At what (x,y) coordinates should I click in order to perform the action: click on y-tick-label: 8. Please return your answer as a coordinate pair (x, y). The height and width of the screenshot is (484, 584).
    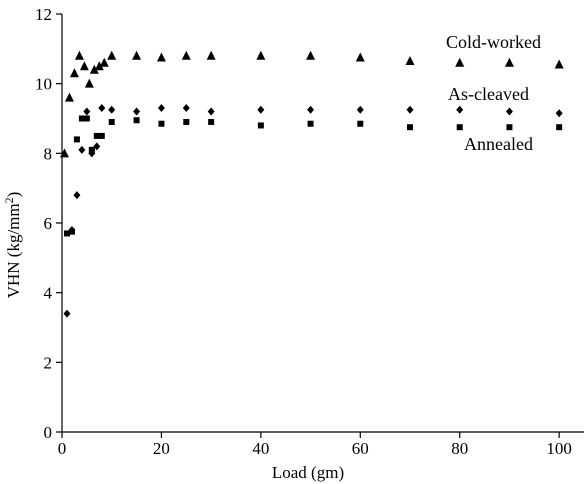
    Looking at the image, I should click on (48, 153).